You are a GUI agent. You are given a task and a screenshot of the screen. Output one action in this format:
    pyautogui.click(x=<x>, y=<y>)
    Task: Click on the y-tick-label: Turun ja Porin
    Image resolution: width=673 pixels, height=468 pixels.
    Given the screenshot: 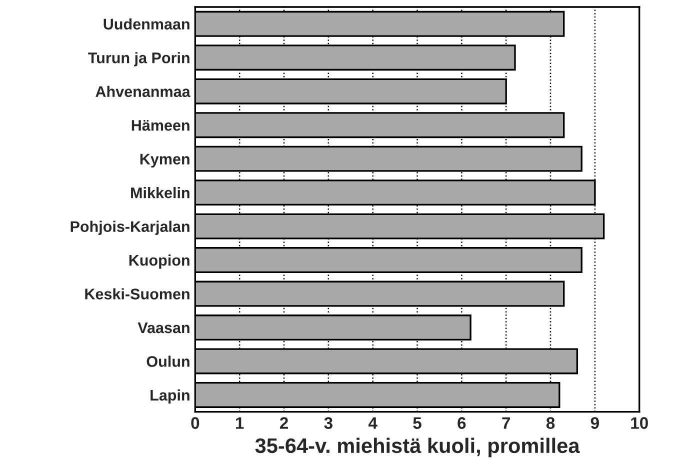 What is the action you would take?
    pyautogui.click(x=139, y=59)
    